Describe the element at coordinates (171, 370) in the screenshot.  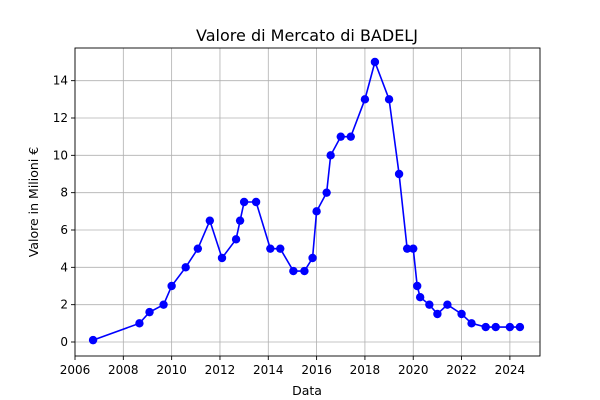
I see `x-tick-label: 2010` at that location.